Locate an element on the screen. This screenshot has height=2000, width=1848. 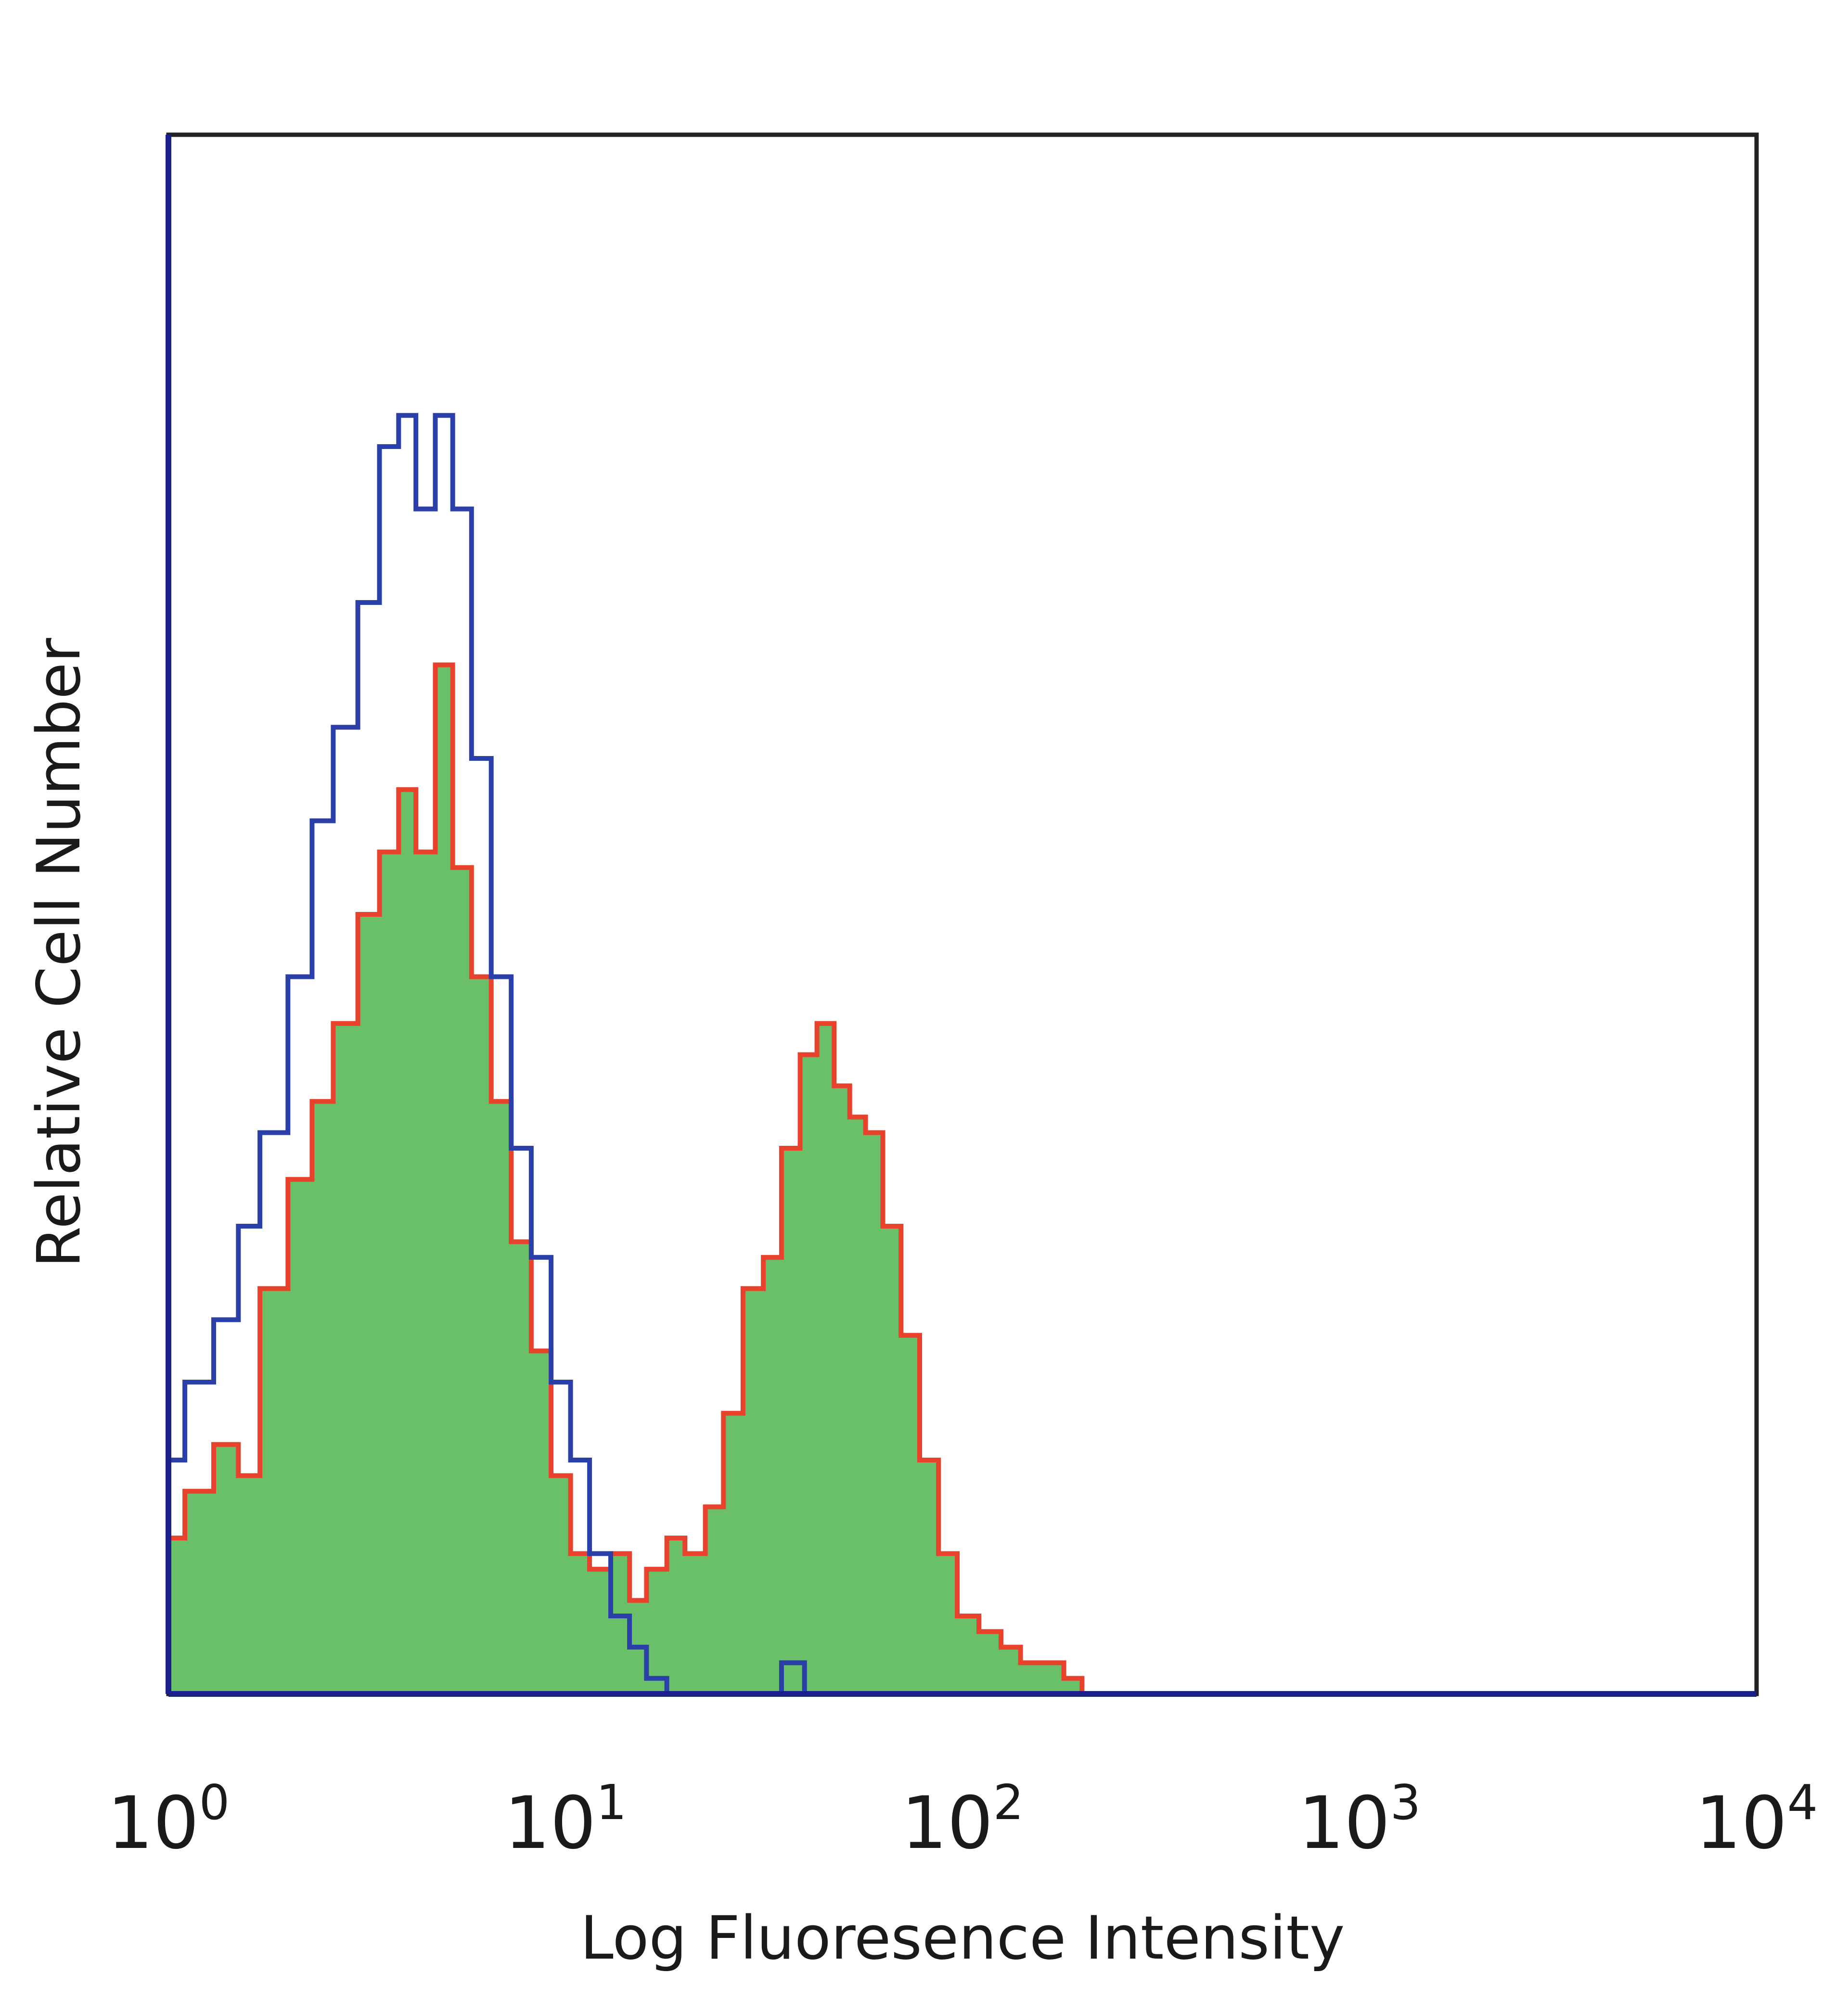
x-tick-label: 10⁰ is located at coordinates (168, 1819).